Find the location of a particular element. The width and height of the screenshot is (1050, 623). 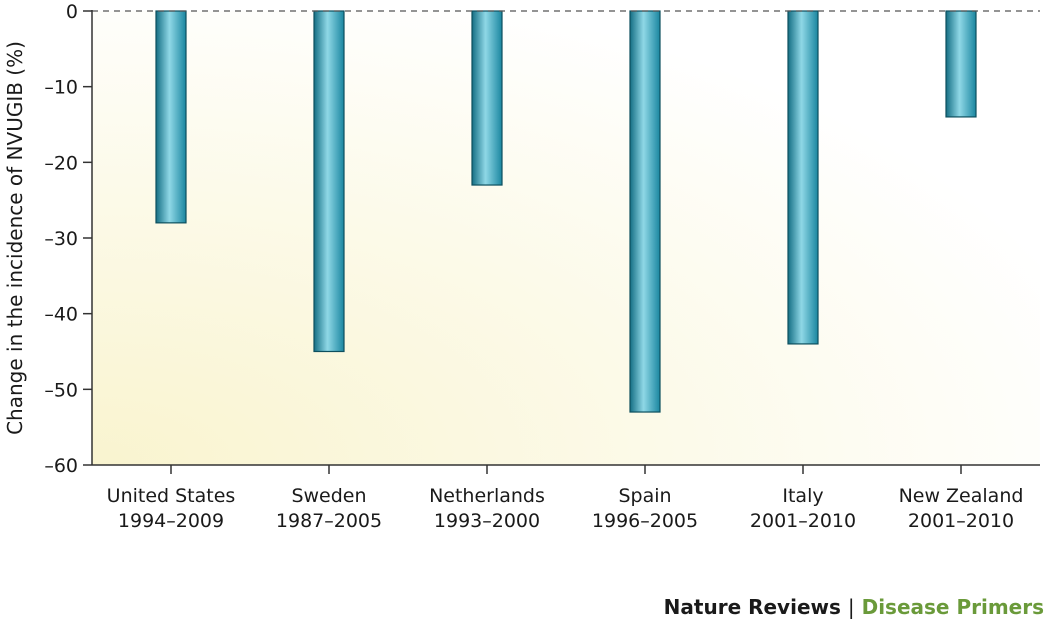

bar-spain is located at coordinates (645, 211).